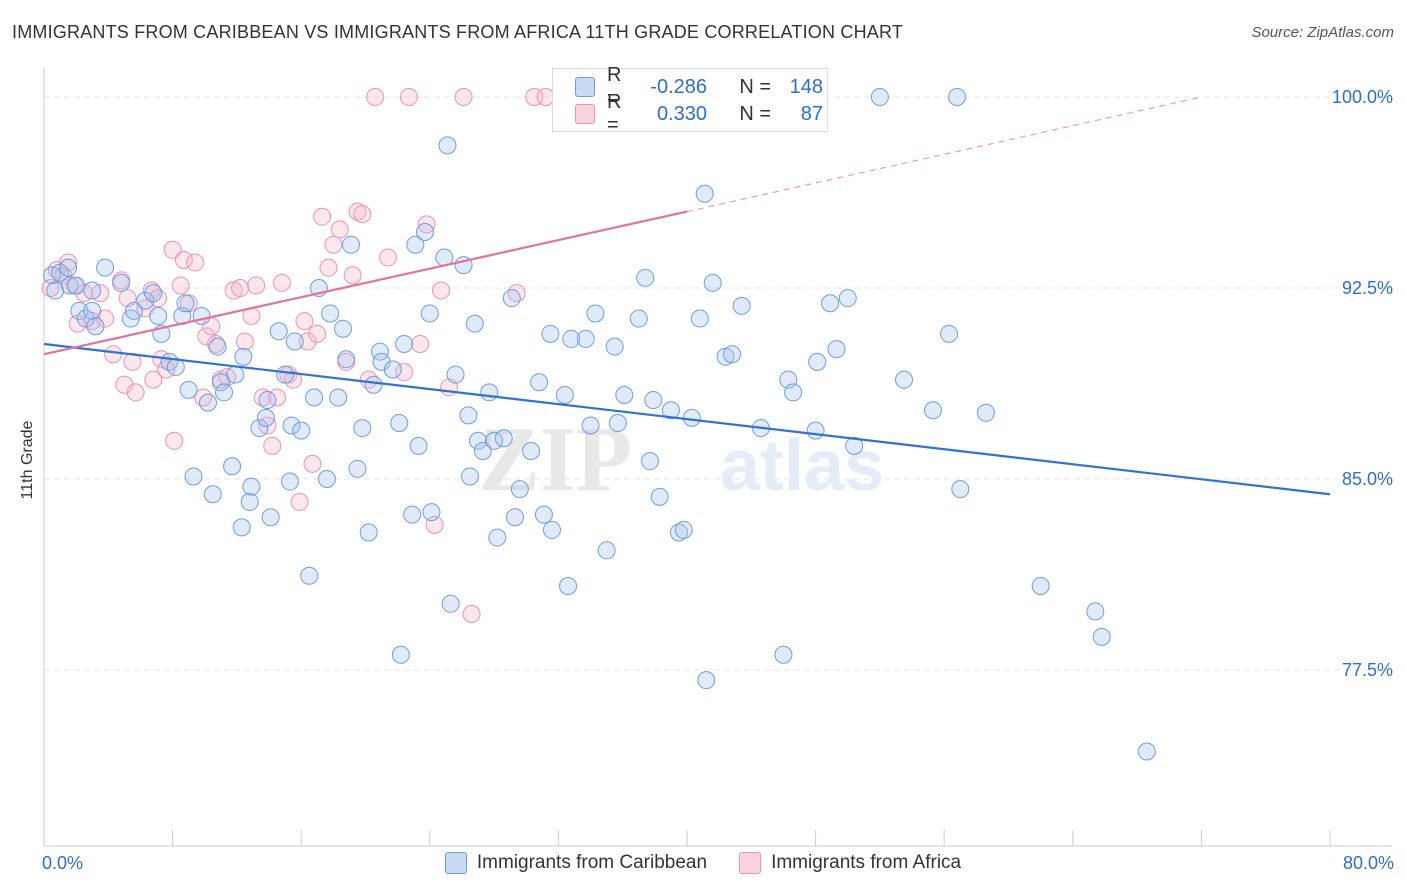 The image size is (1406, 892). Describe the element at coordinates (27, 460) in the screenshot. I see `y-axis-label: 11th Grade` at that location.